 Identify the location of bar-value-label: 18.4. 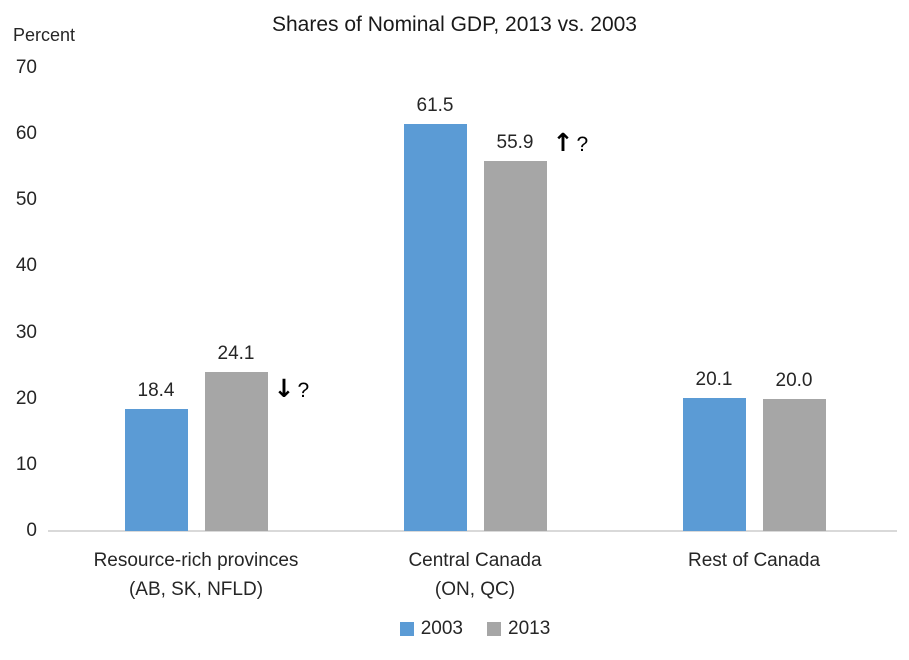
(156, 391).